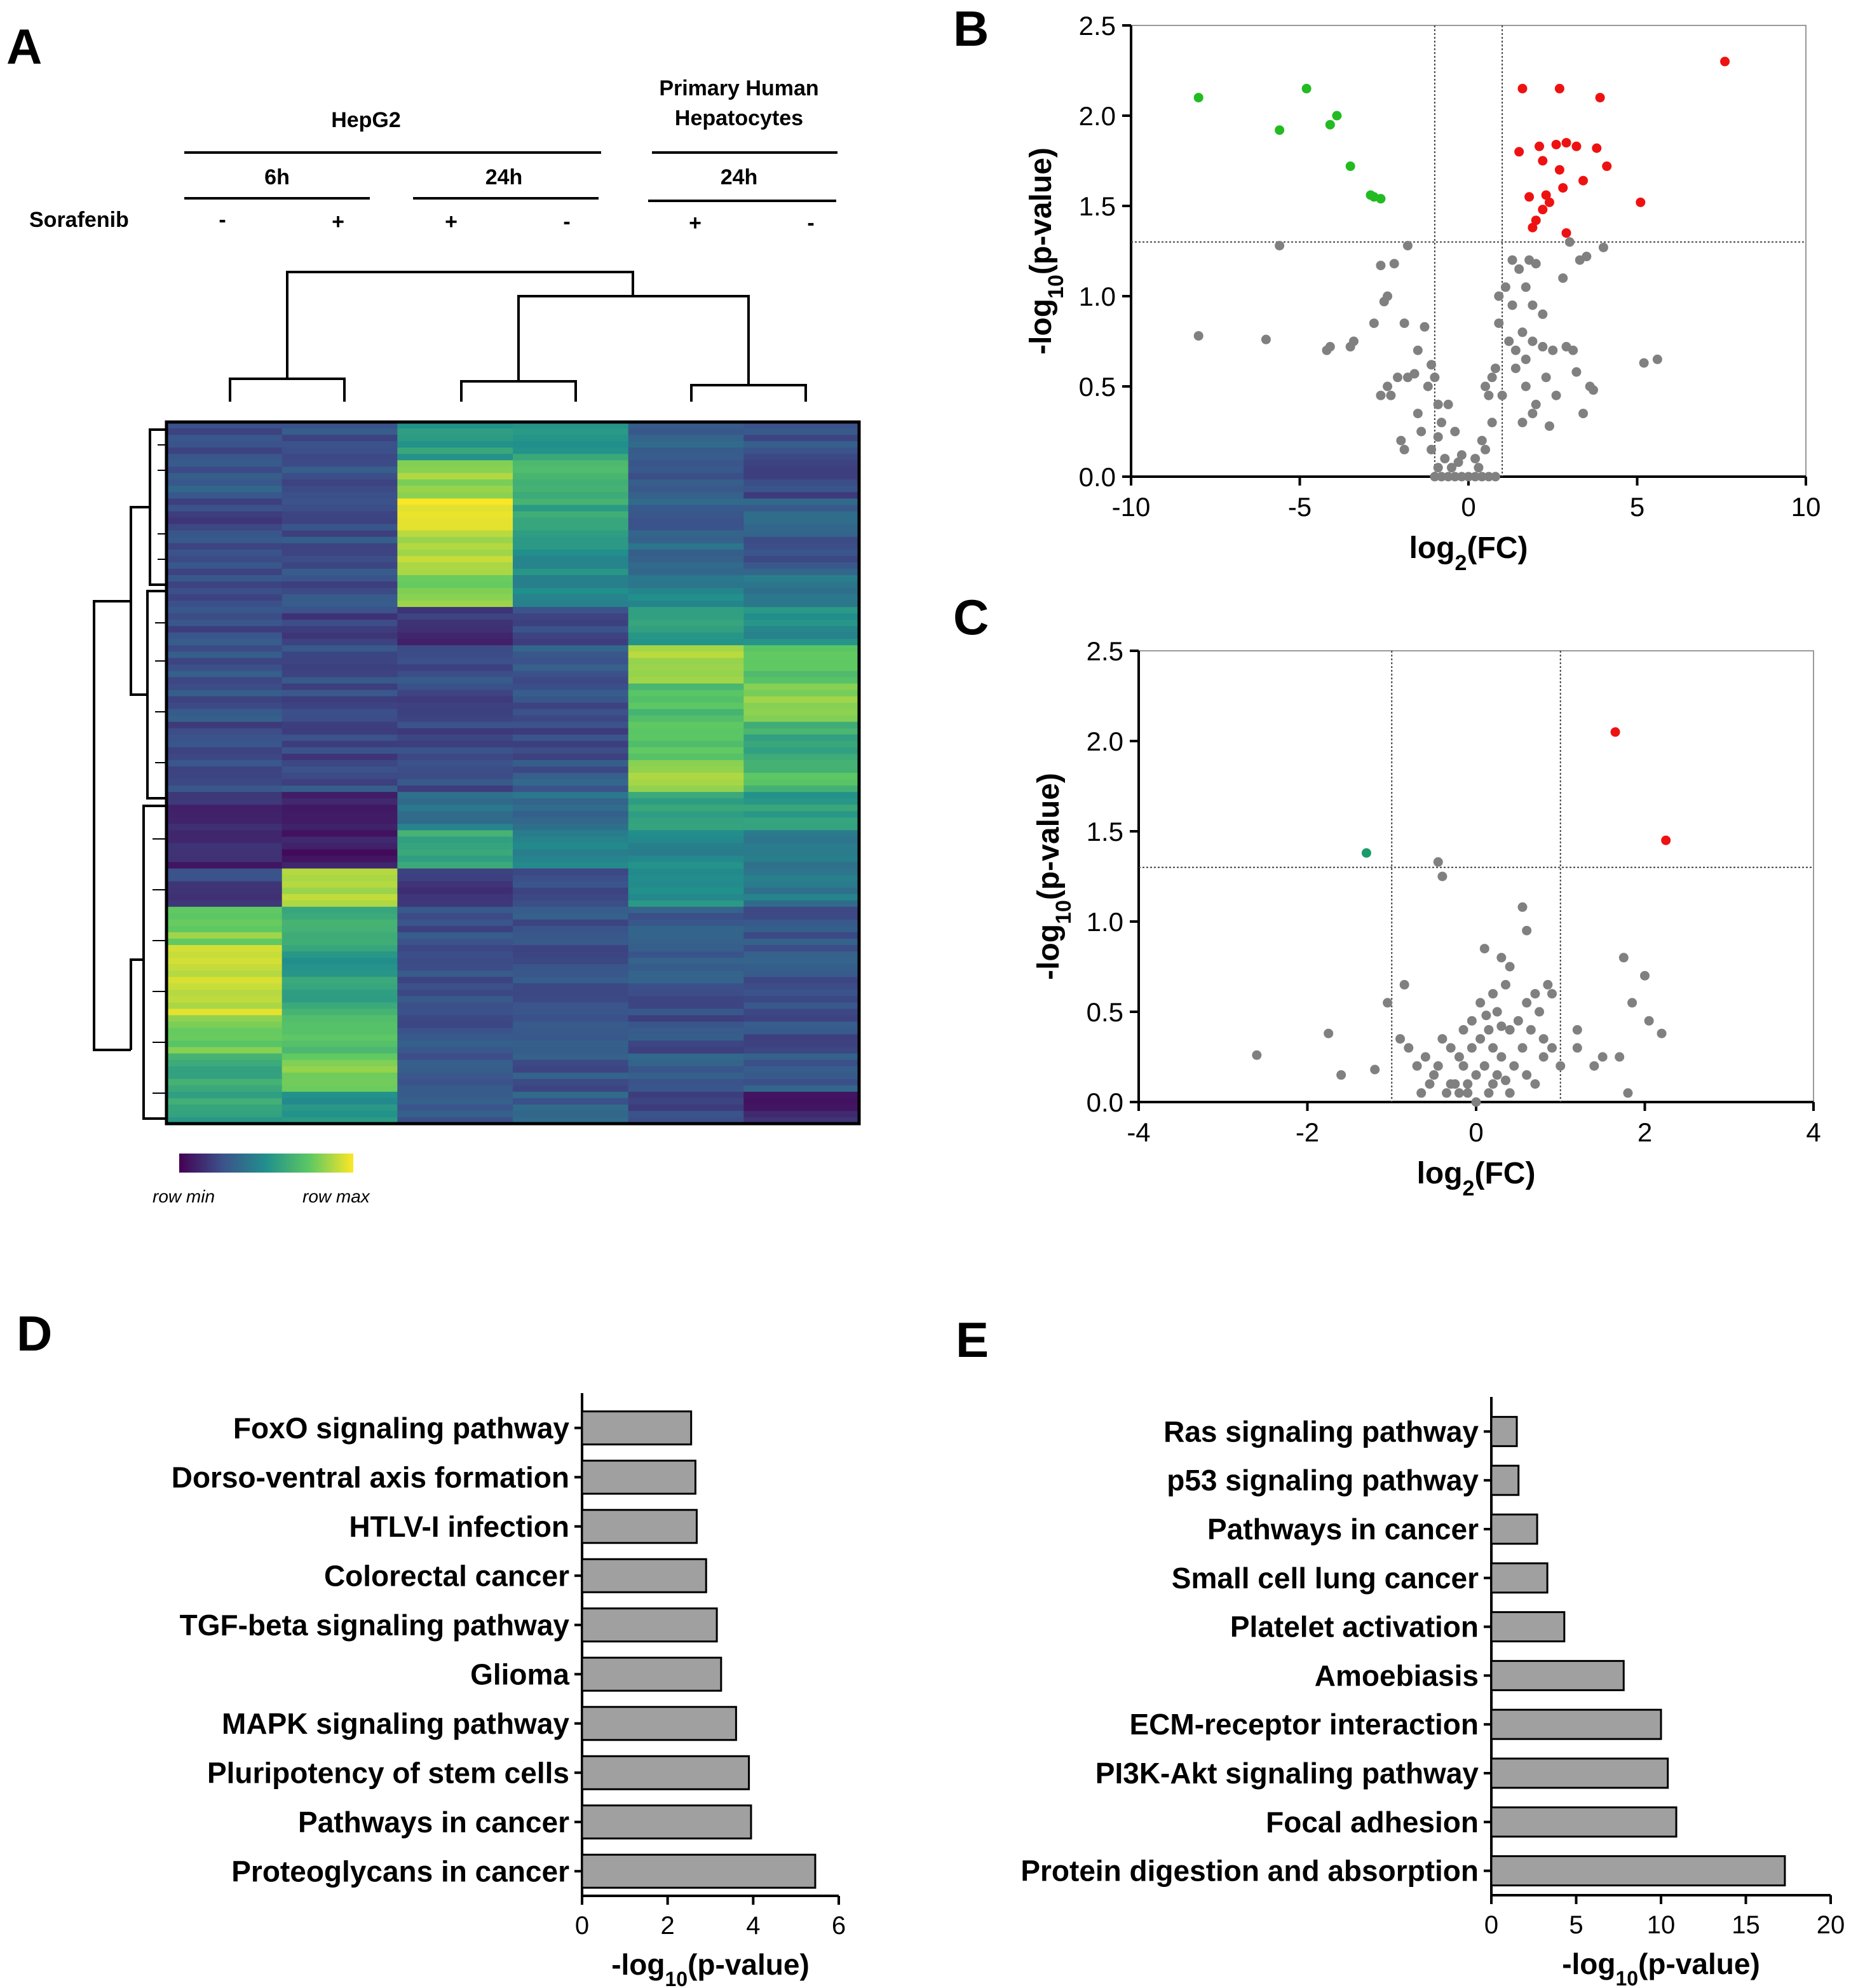  Describe the element at coordinates (659, 1724) in the screenshot. I see `bar` at that location.